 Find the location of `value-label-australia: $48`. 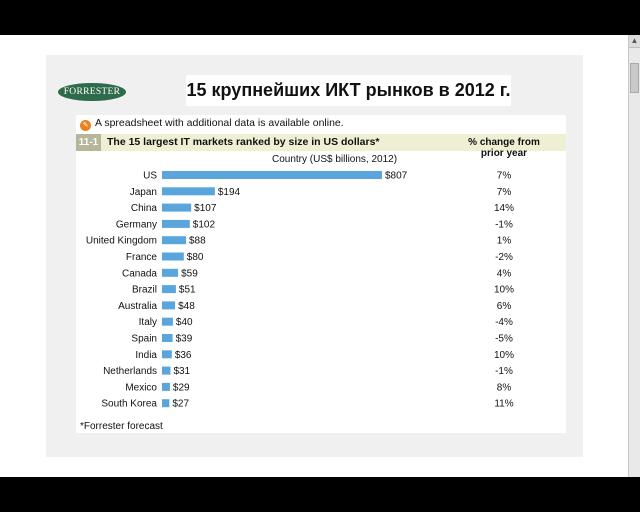

value-label-australia: $48 is located at coordinates (186, 306).